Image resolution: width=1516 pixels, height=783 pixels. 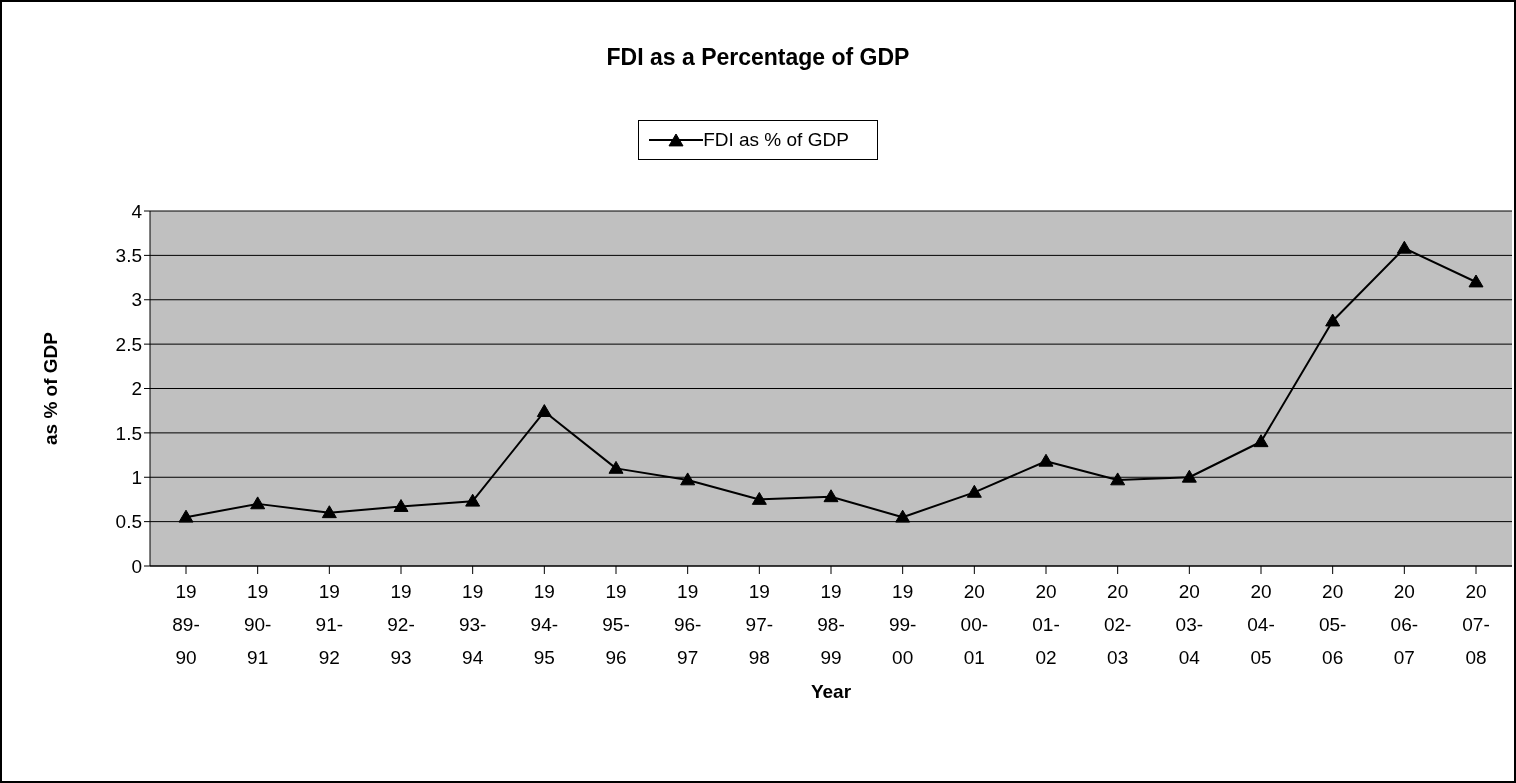 What do you see at coordinates (902, 624) in the screenshot?
I see `x-tick-label: 1999-00` at bounding box center [902, 624].